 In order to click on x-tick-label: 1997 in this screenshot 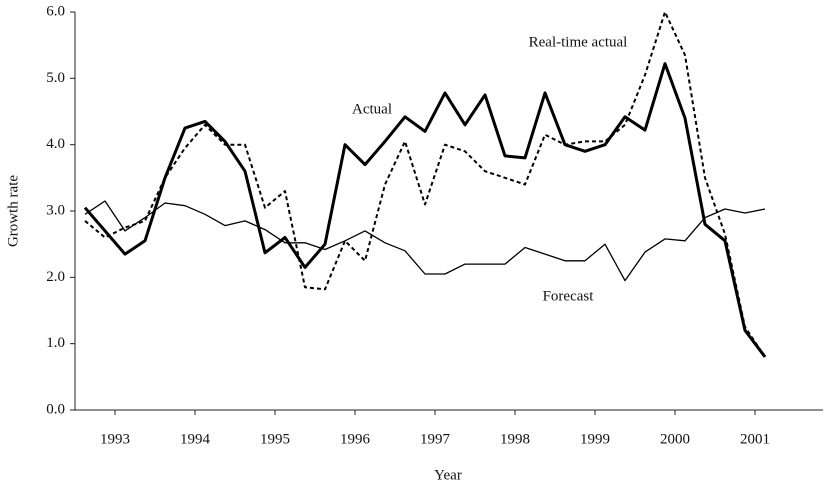, I will do `click(435, 439)`.